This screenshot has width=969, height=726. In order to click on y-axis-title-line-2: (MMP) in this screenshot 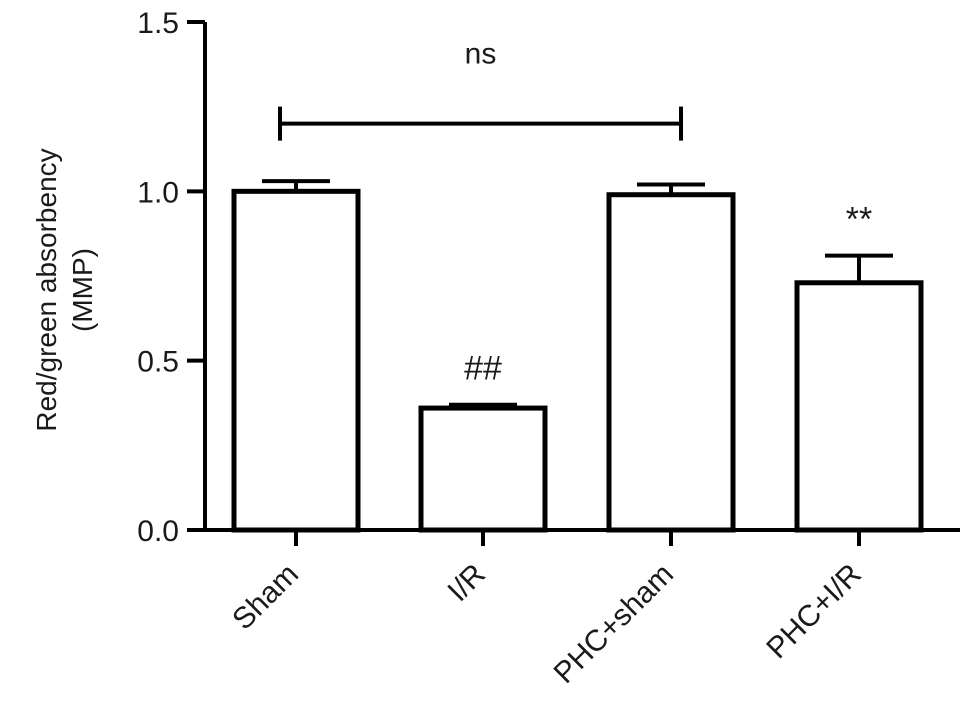, I will do `click(82, 290)`.